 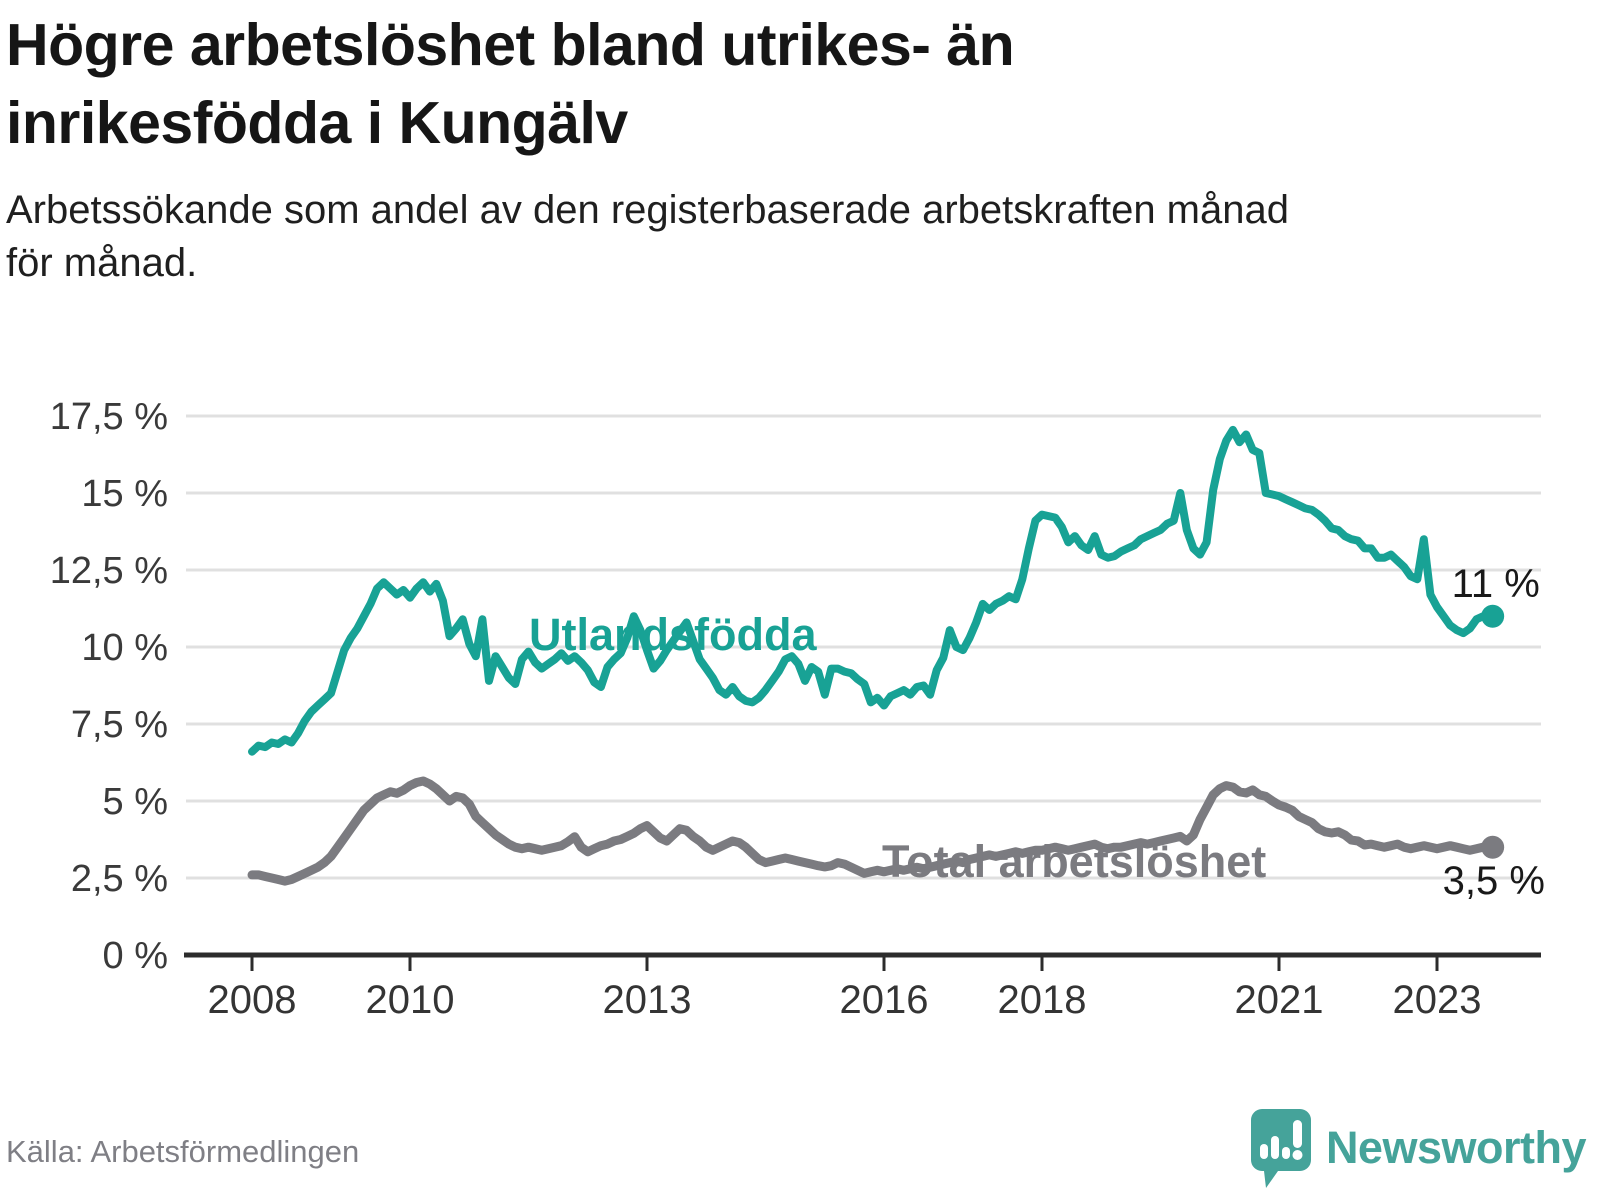 I want to click on newsworthy-logo-text: Newsworthy, so click(x=1456, y=1147).